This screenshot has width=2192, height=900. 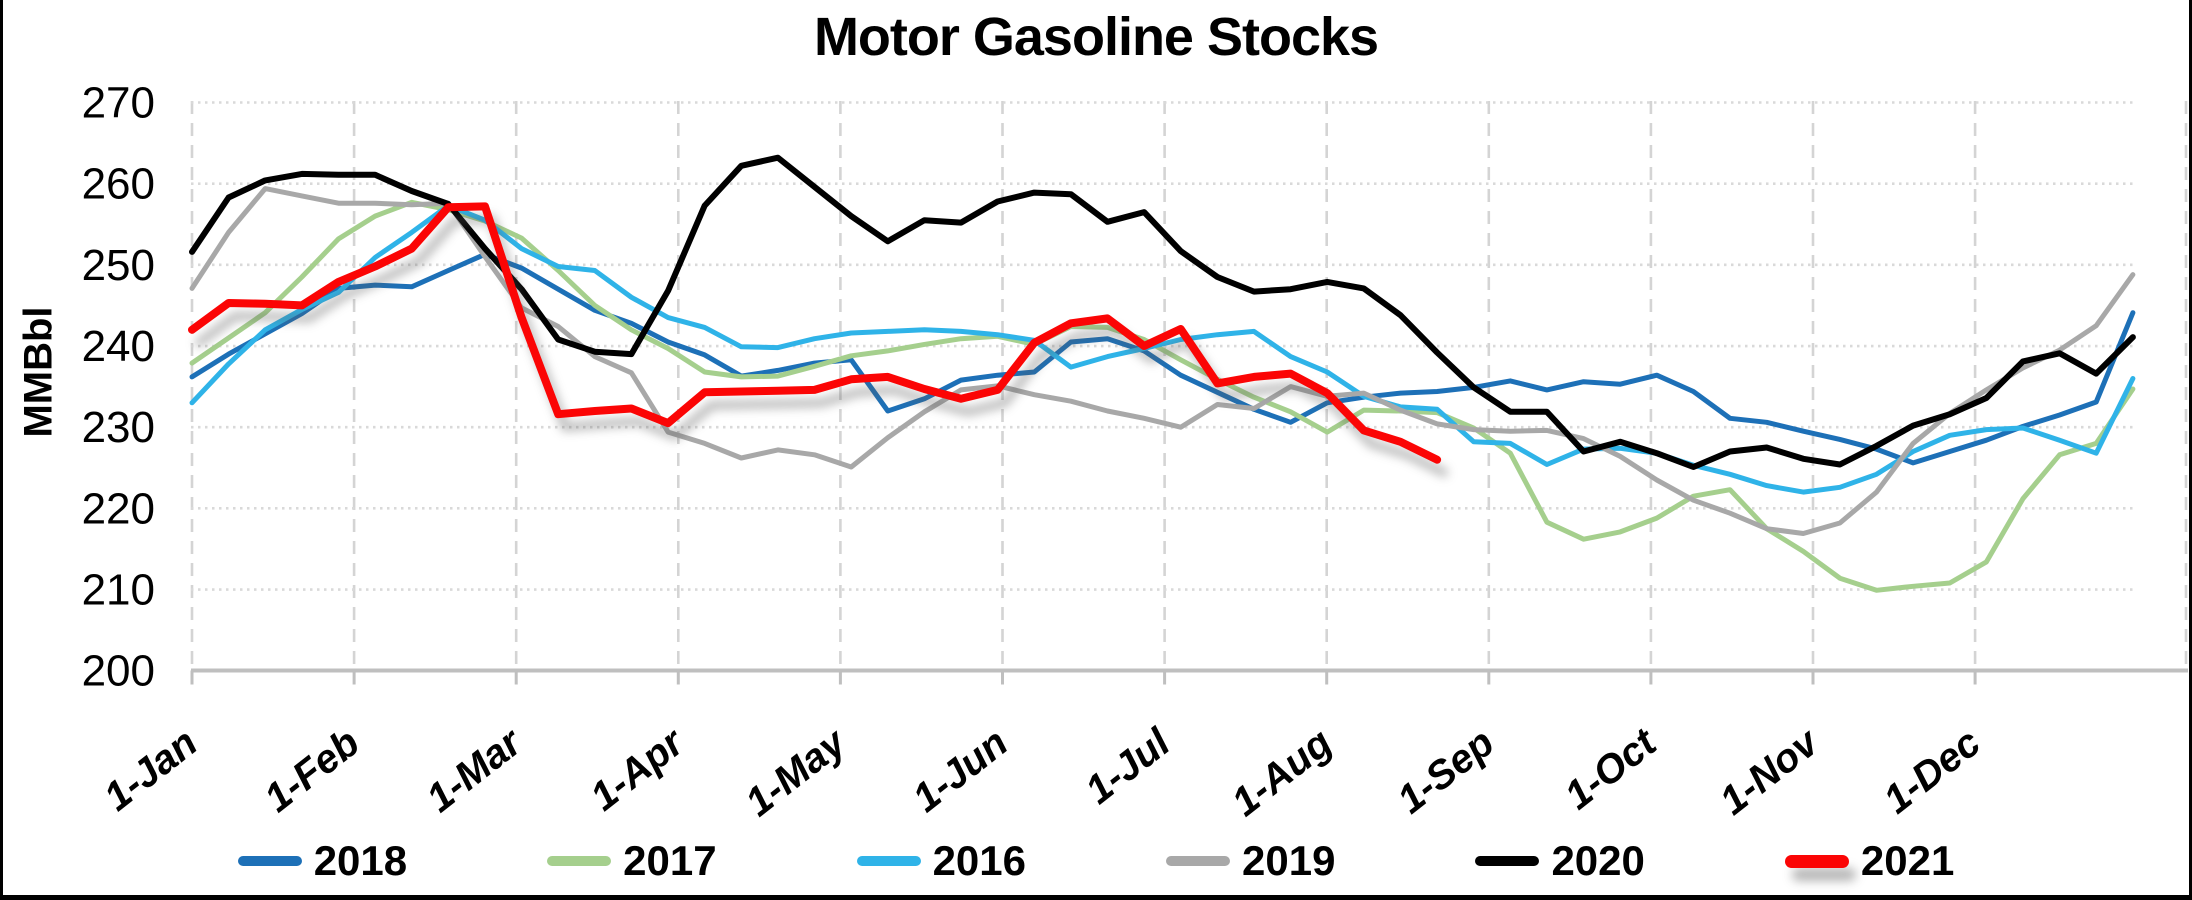 I want to click on legend-item-2021: 2021, so click(x=1869, y=860).